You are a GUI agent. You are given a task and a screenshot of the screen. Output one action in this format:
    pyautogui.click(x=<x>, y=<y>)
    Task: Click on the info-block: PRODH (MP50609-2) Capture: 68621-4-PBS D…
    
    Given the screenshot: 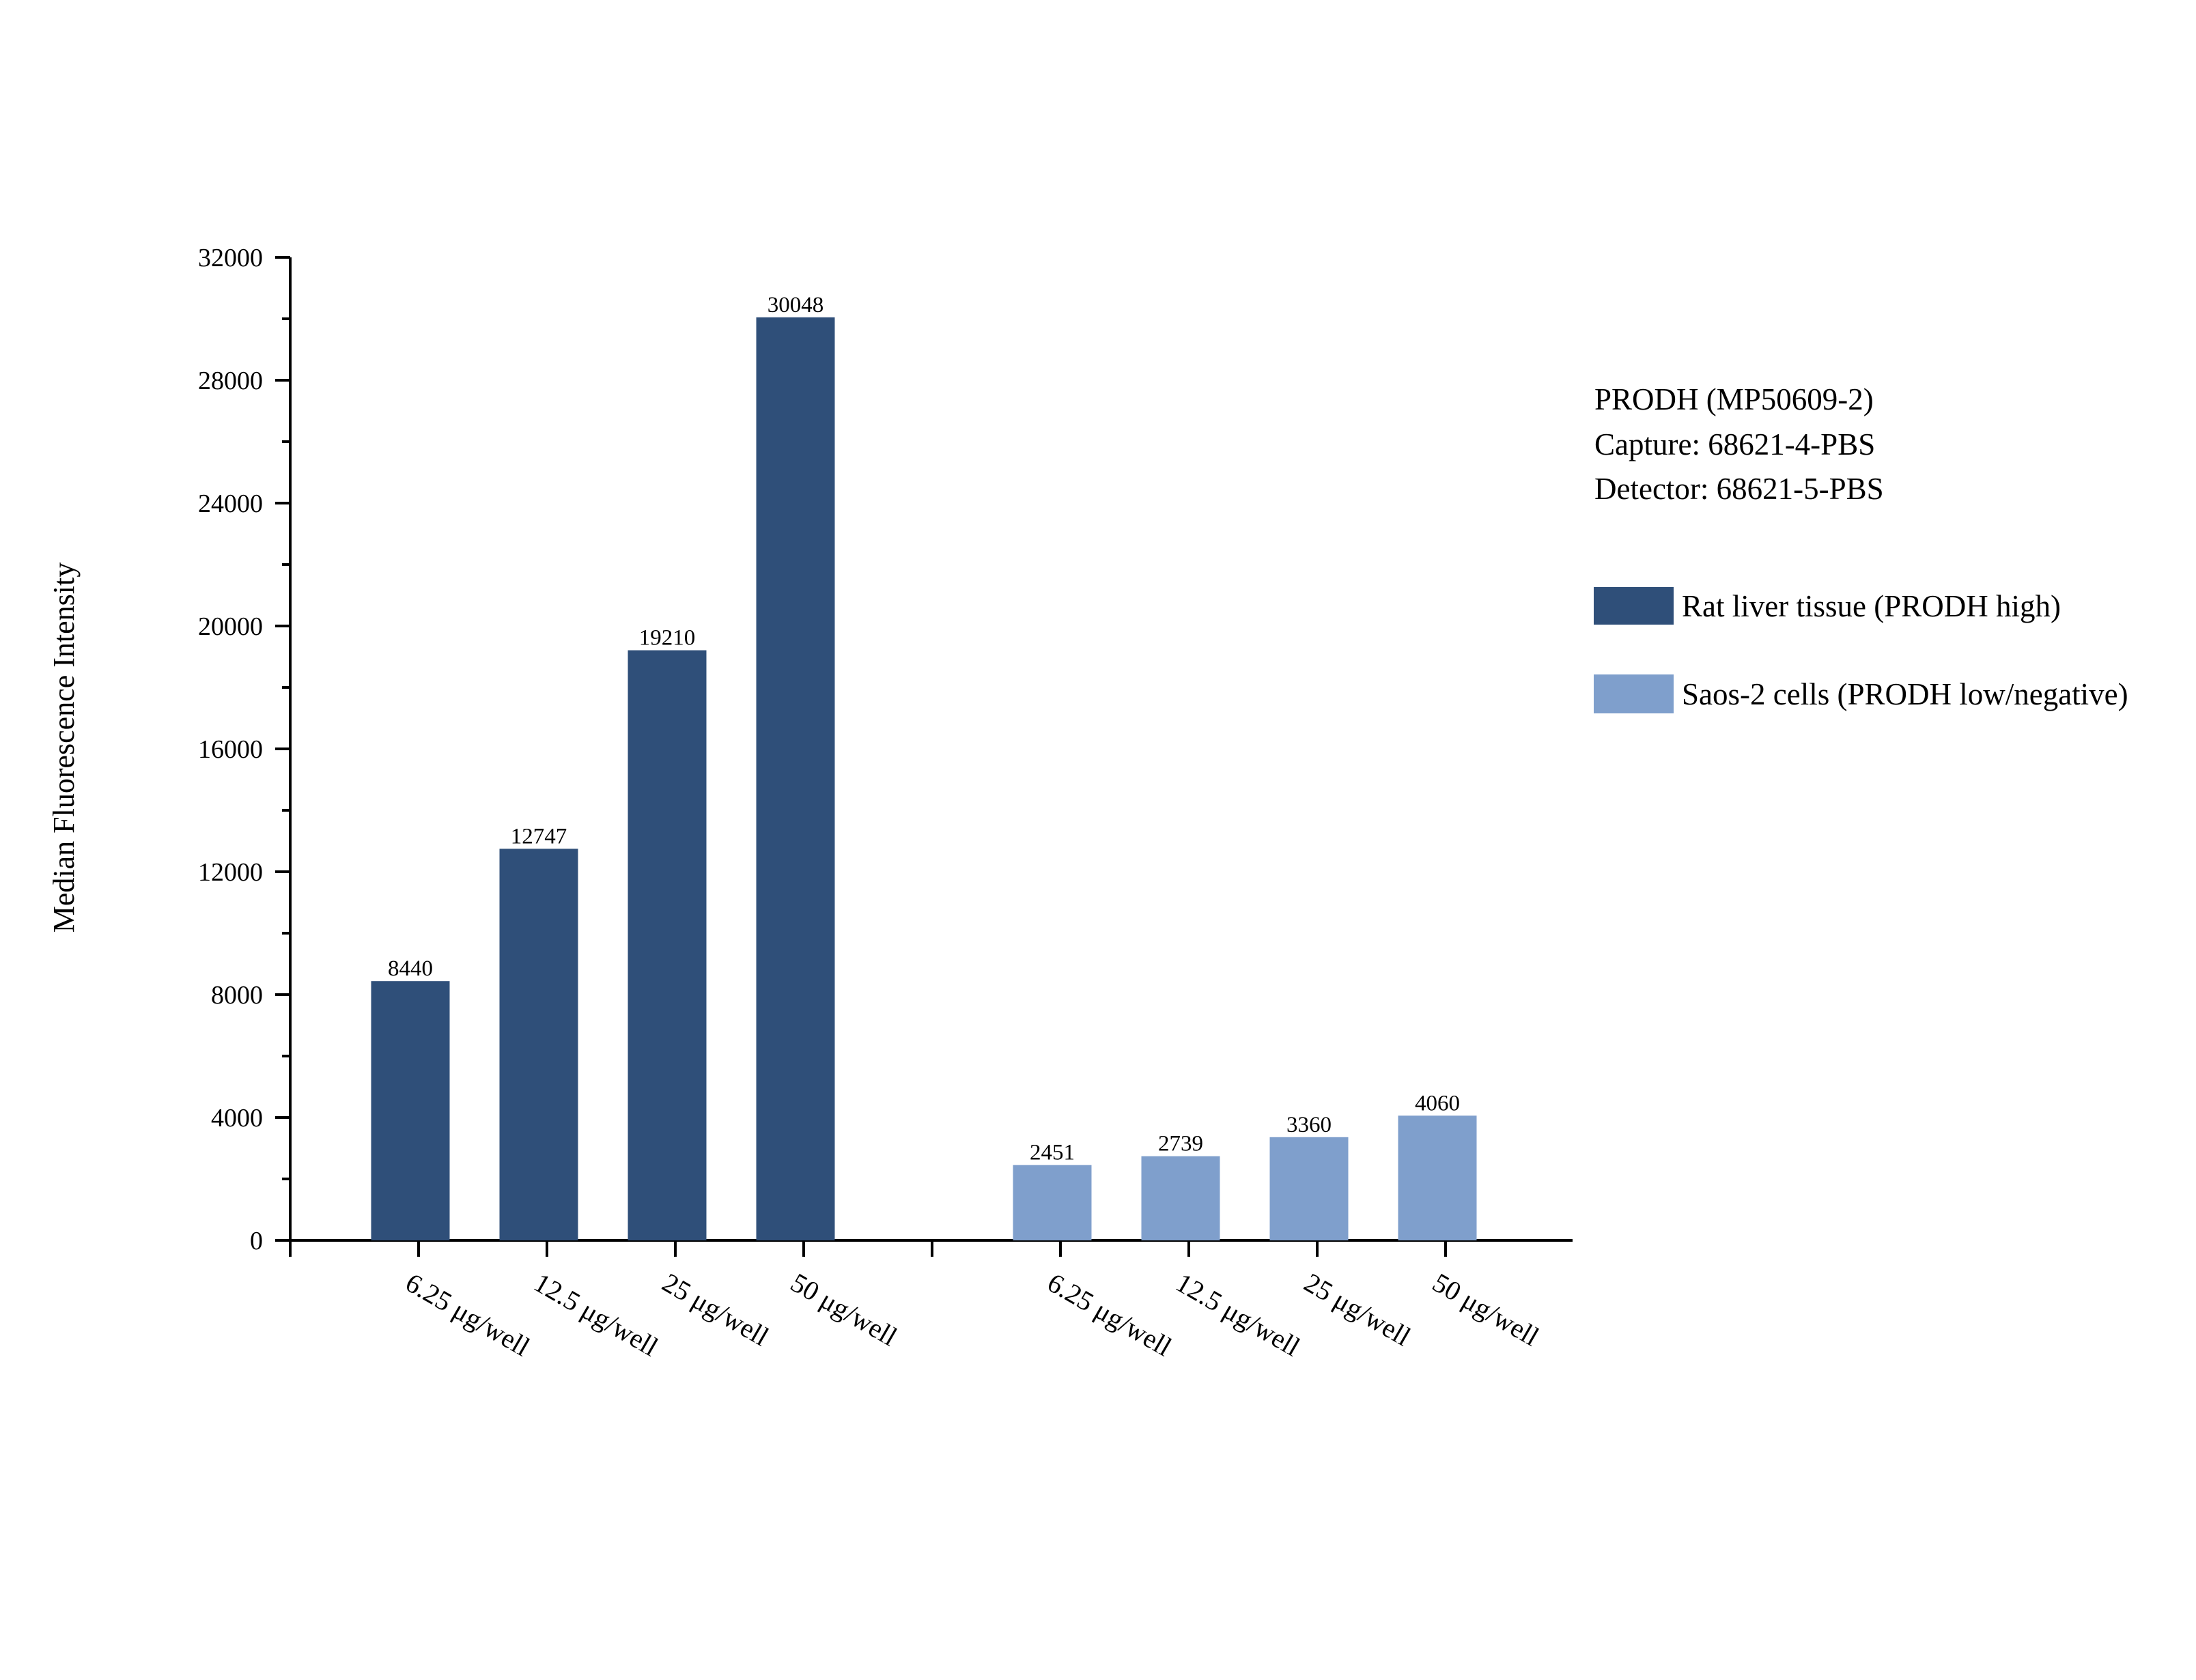 What is the action you would take?
    pyautogui.click(x=1739, y=444)
    